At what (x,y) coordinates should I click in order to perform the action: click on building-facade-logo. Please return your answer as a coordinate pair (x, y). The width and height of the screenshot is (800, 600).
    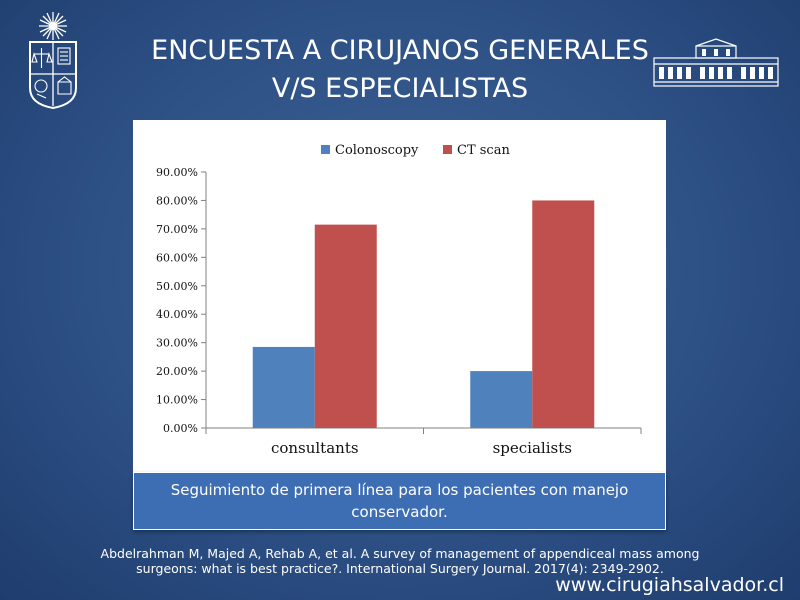
    Looking at the image, I should click on (716, 63).